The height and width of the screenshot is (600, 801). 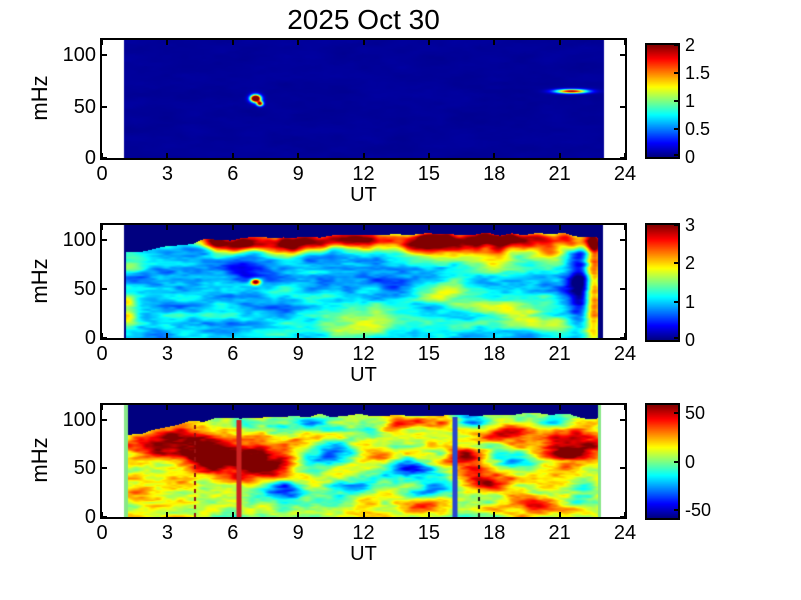 What do you see at coordinates (695, 412) in the screenshot?
I see `colorbar-tick-label: 50` at bounding box center [695, 412].